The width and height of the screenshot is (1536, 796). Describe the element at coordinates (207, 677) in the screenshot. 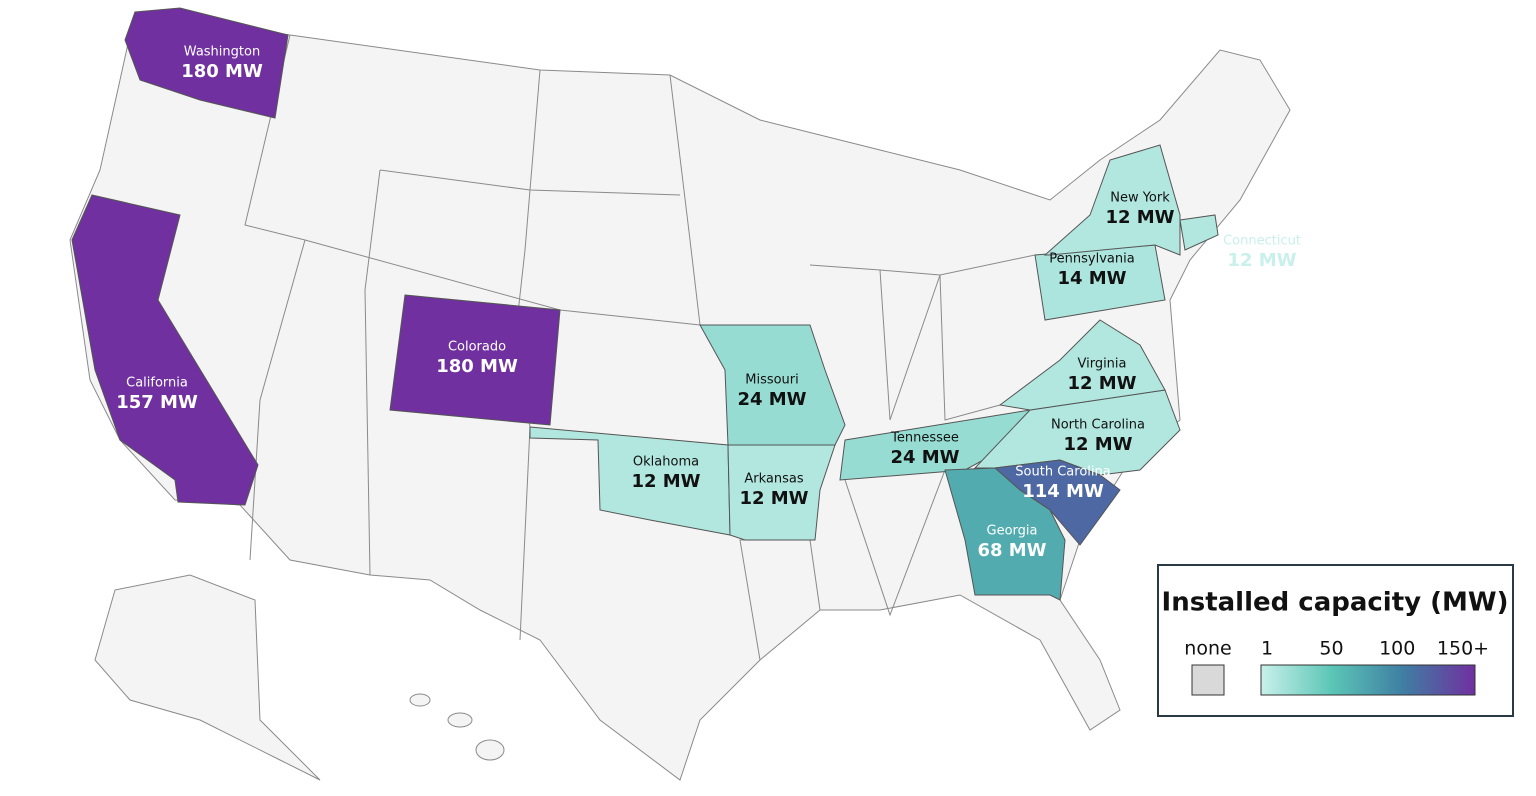

I see `alaska` at that location.